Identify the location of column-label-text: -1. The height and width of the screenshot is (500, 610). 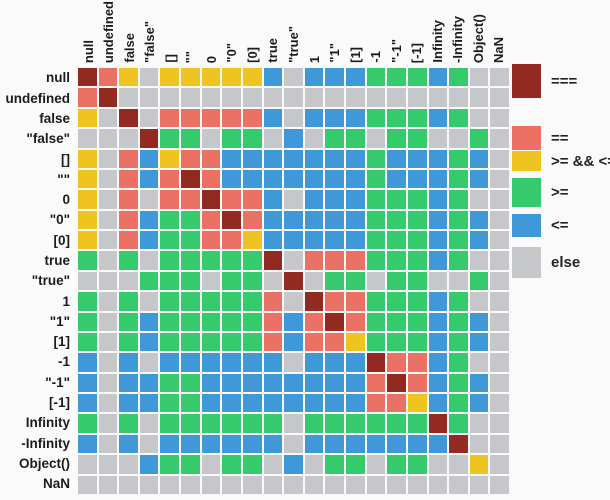
(376, 57).